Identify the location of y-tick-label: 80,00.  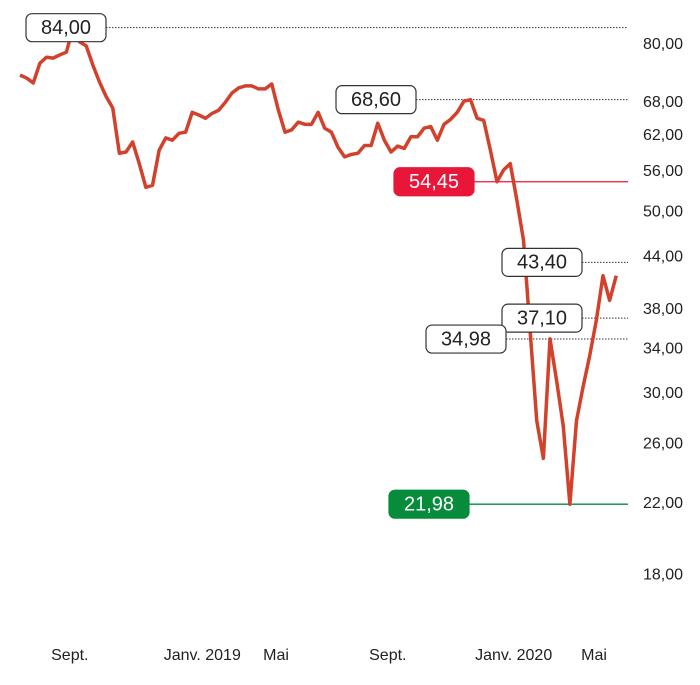
(663, 44).